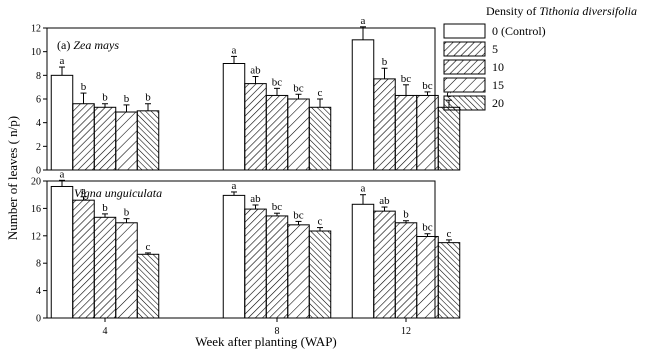  I want to click on x-tick-label: 8, so click(277, 331).